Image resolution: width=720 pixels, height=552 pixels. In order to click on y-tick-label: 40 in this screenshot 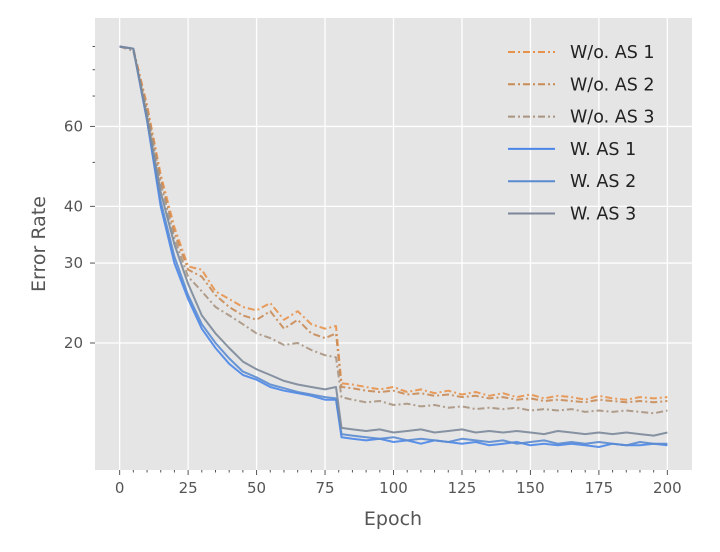, I will do `click(73, 206)`.